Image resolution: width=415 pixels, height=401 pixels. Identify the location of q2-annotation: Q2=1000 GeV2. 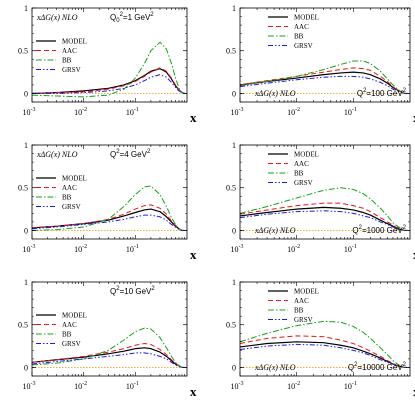
(379, 230).